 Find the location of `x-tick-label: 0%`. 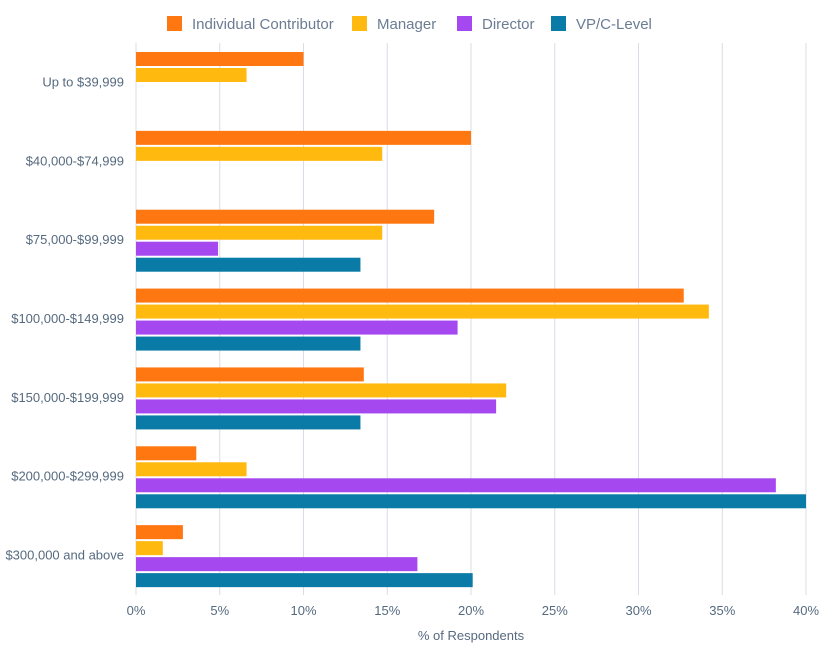

x-tick-label: 0% is located at coordinates (136, 610).